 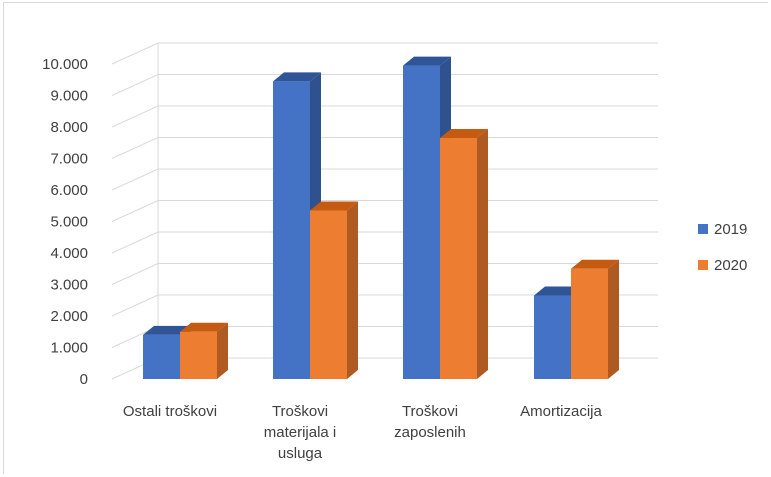 What do you see at coordinates (69, 159) in the screenshot?
I see `y-tick-label: 7.000` at bounding box center [69, 159].